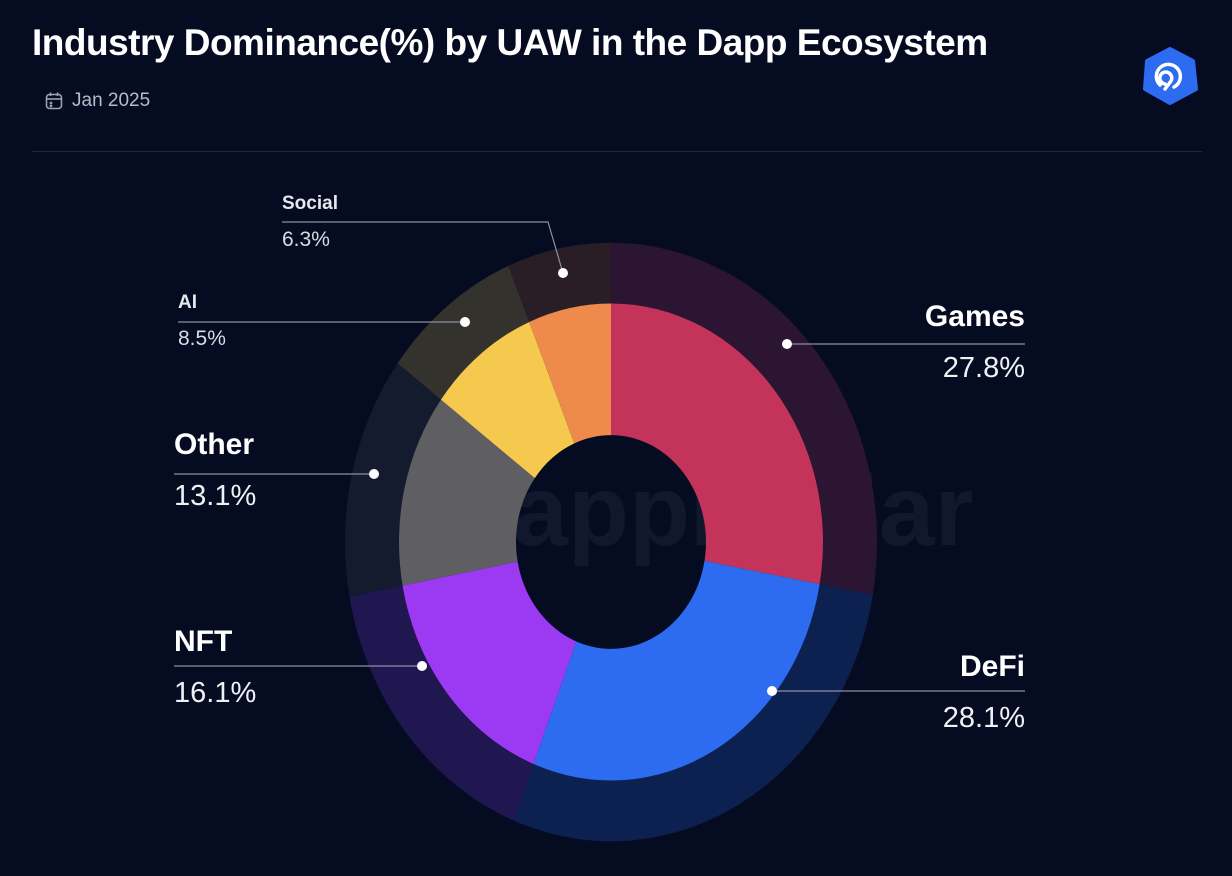 The width and height of the screenshot is (1232, 876). I want to click on outer-ring-defi, so click(693, 713).